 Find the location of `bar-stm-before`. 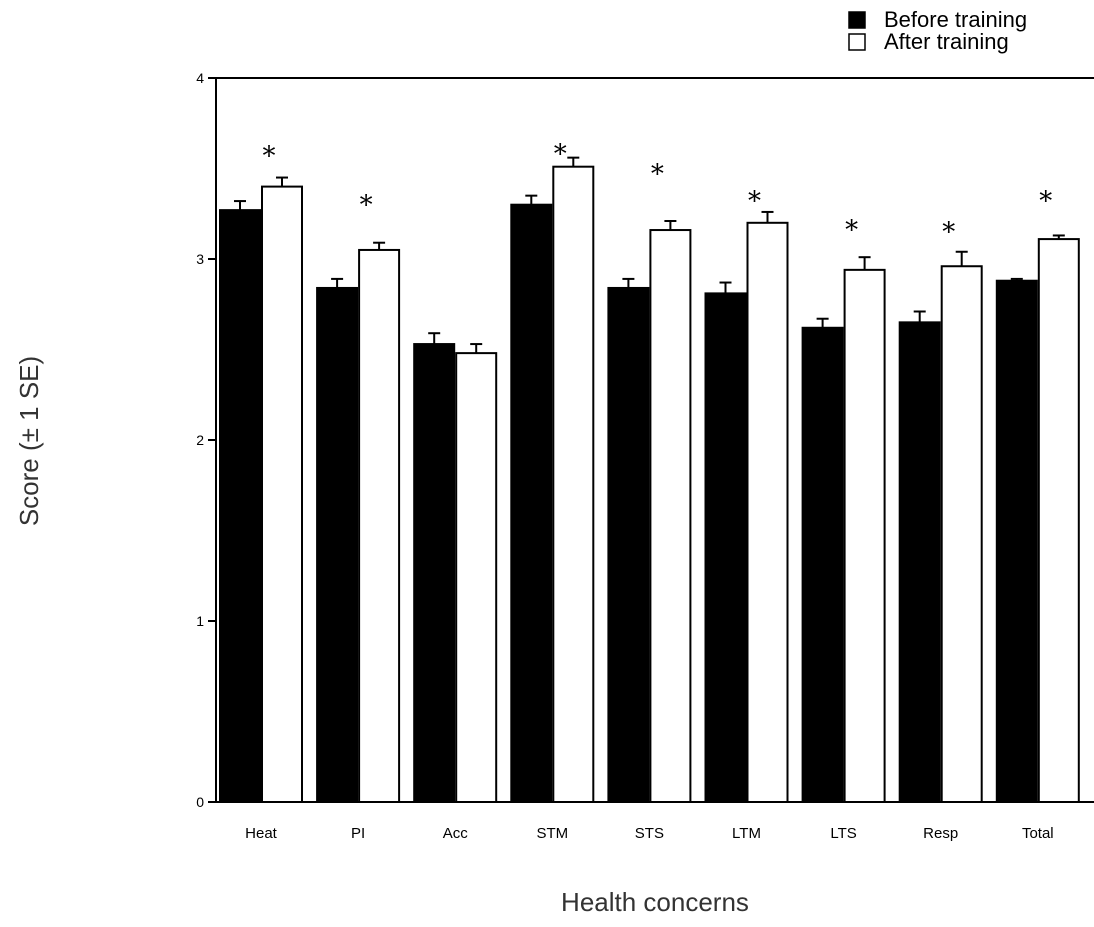

bar-stm-before is located at coordinates (531, 503).